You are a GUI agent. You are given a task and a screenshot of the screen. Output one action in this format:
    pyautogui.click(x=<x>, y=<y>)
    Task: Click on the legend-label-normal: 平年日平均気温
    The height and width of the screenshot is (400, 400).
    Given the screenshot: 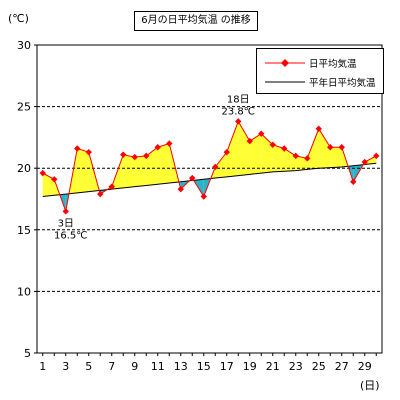 What is the action you would take?
    pyautogui.click(x=342, y=83)
    